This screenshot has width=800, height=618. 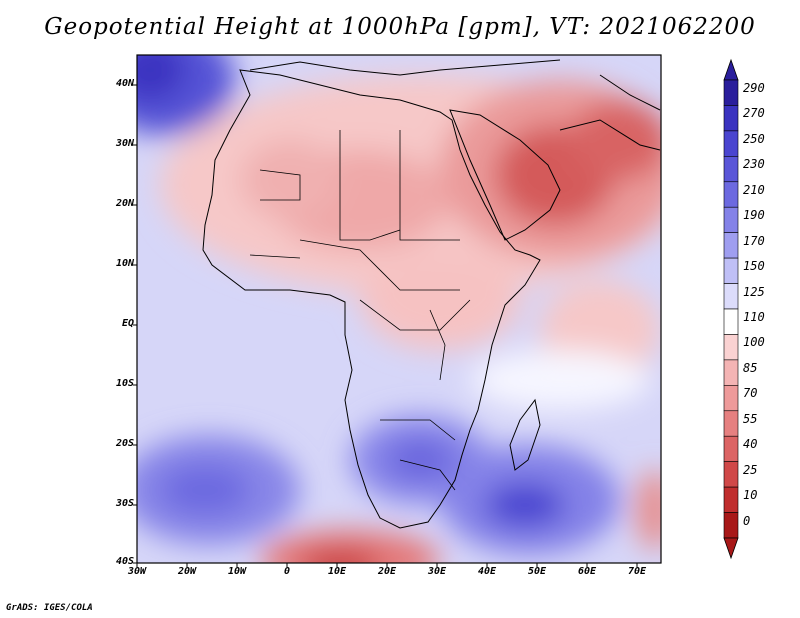 What do you see at coordinates (187, 571) in the screenshot?
I see `lon-label: 20W` at bounding box center [187, 571].